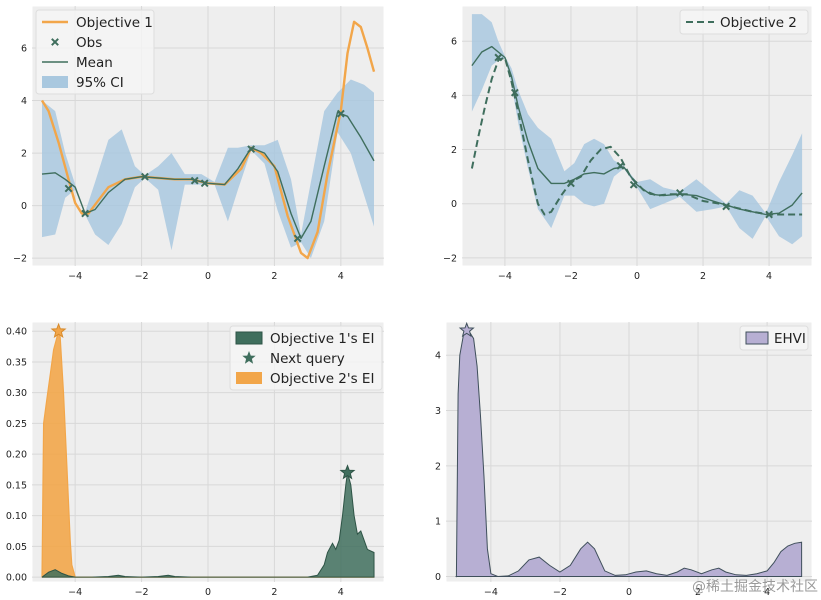  I want to click on legend-label: 95% CI, so click(100, 83).